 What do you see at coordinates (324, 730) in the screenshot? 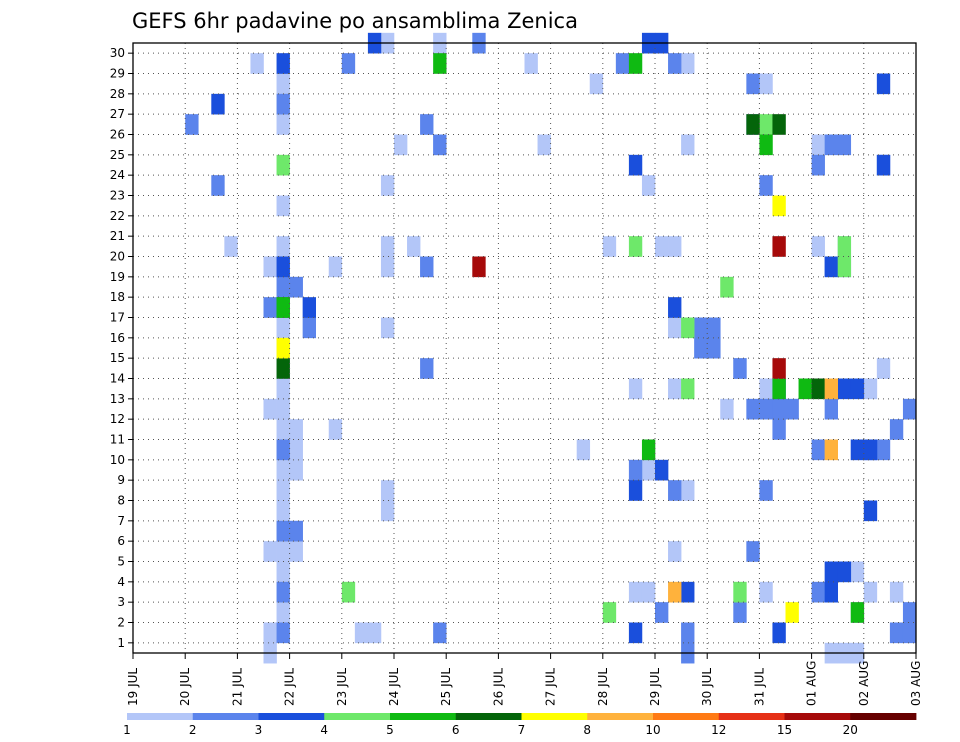
I see `colorbar-label: 4` at bounding box center [324, 730].